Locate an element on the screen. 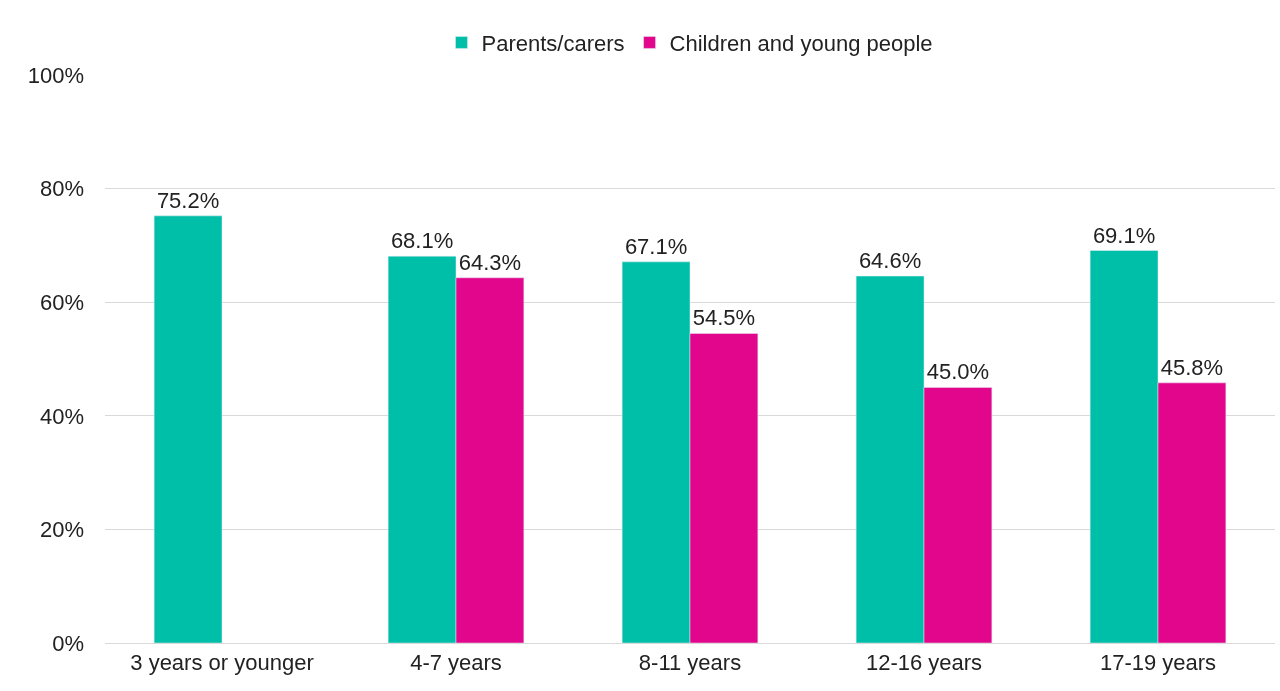  x-tick-label: 12-16 years is located at coordinates (924, 663).